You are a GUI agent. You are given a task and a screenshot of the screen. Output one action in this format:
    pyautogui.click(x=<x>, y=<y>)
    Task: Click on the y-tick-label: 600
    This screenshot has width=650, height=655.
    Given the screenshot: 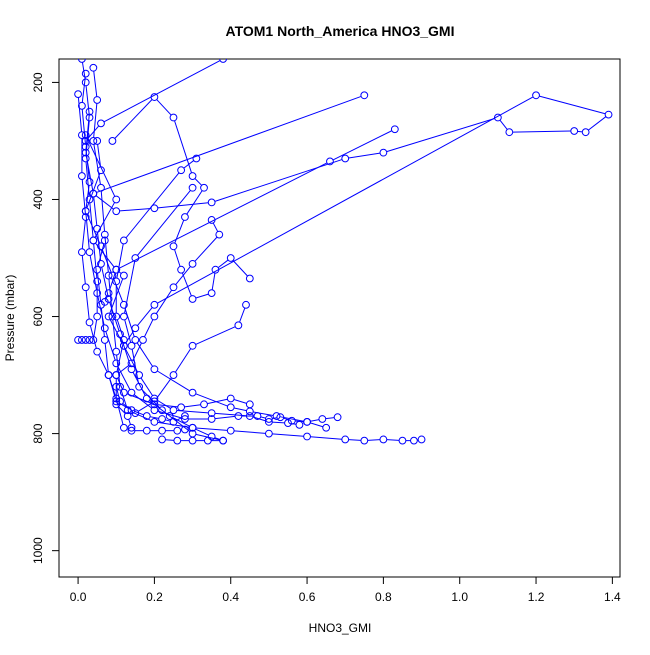 What is the action you would take?
    pyautogui.click(x=38, y=316)
    